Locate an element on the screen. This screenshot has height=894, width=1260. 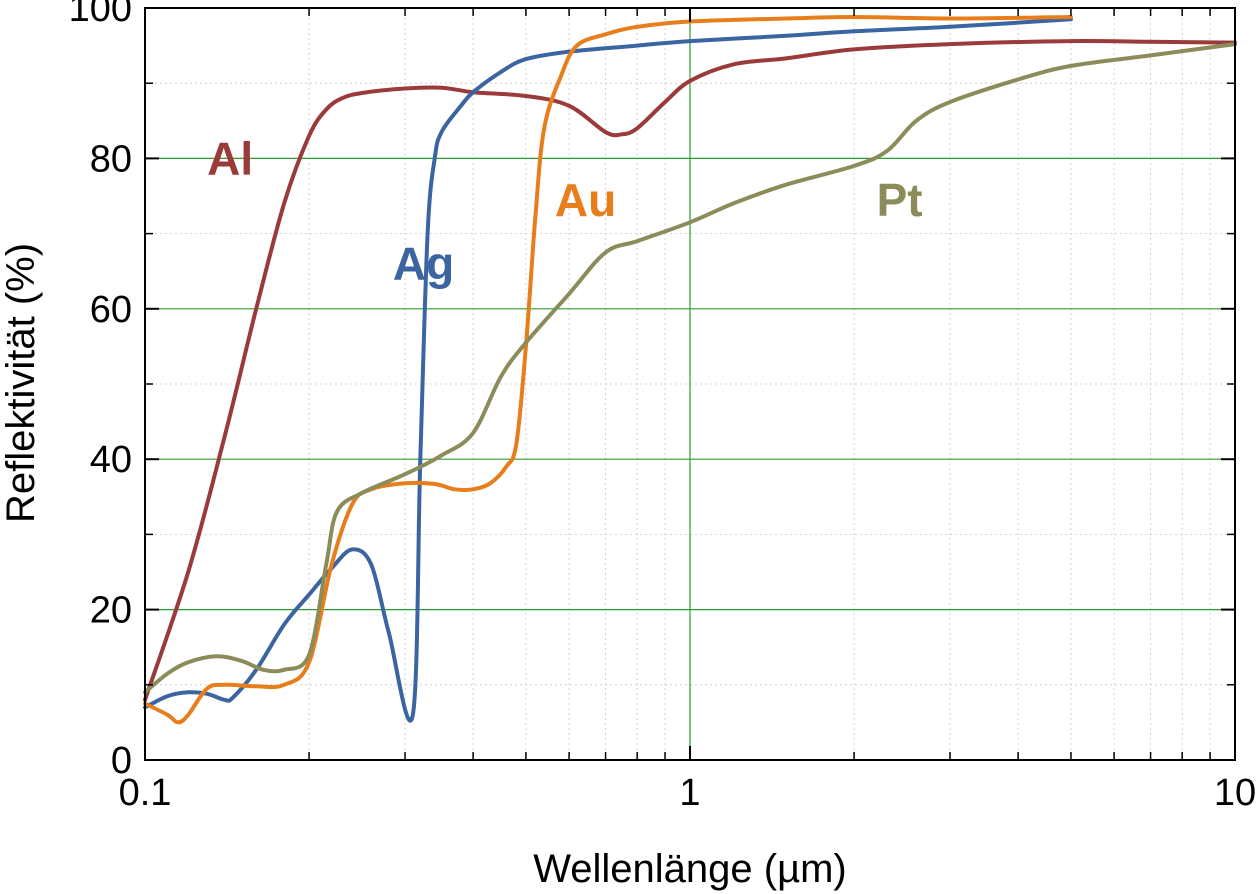
y-tick-label: 40 is located at coordinates (111, 460).